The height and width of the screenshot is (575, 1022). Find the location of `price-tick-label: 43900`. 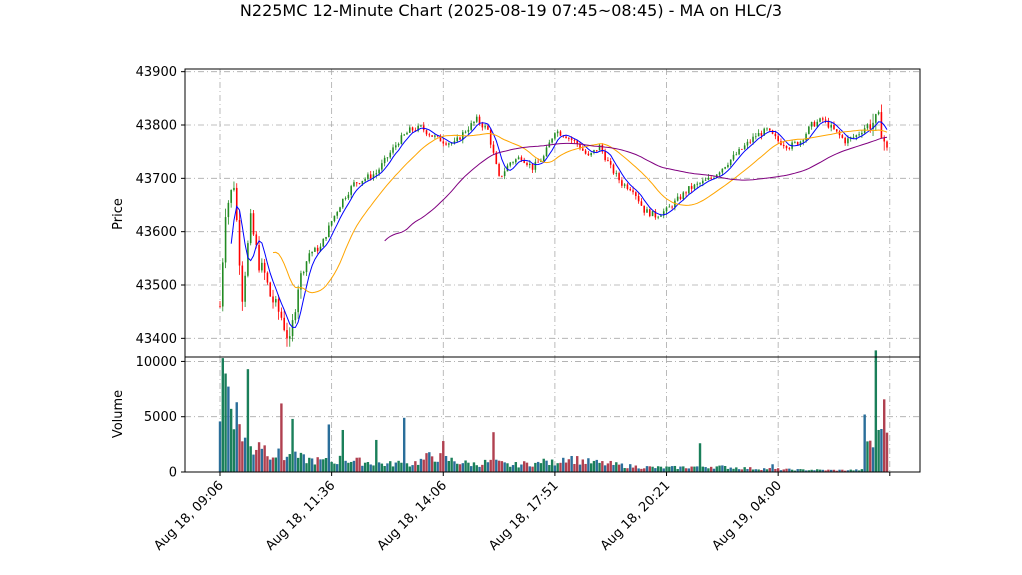

price-tick-label: 43900 is located at coordinates (156, 72).